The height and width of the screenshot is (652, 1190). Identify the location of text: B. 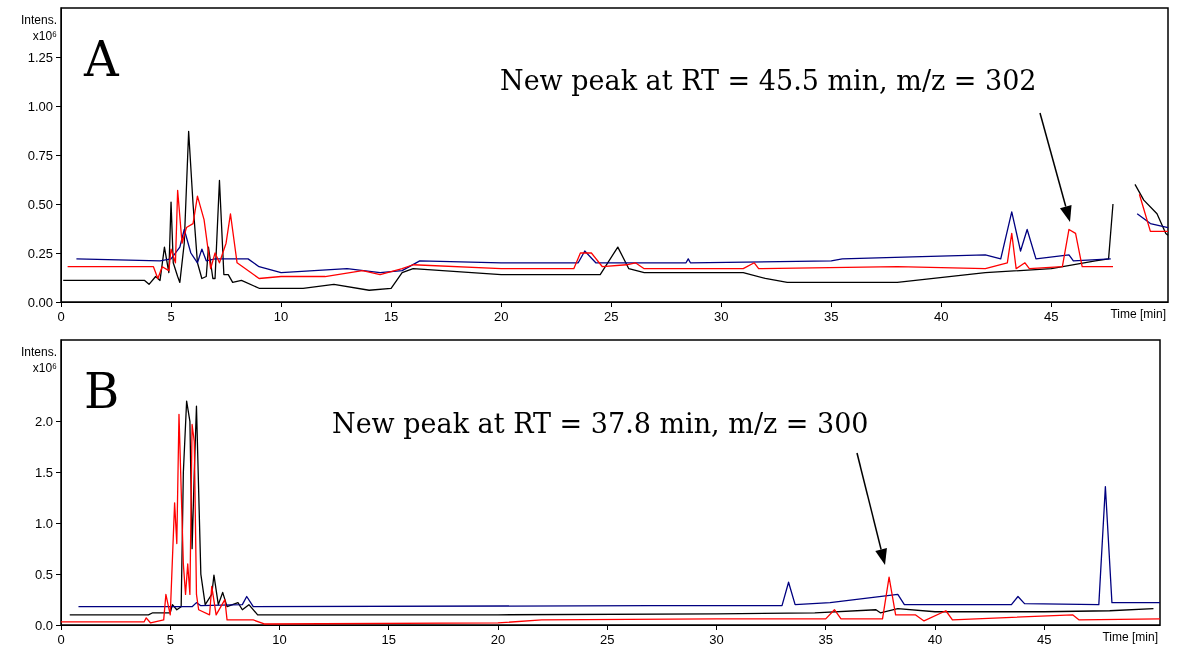
(102, 391).